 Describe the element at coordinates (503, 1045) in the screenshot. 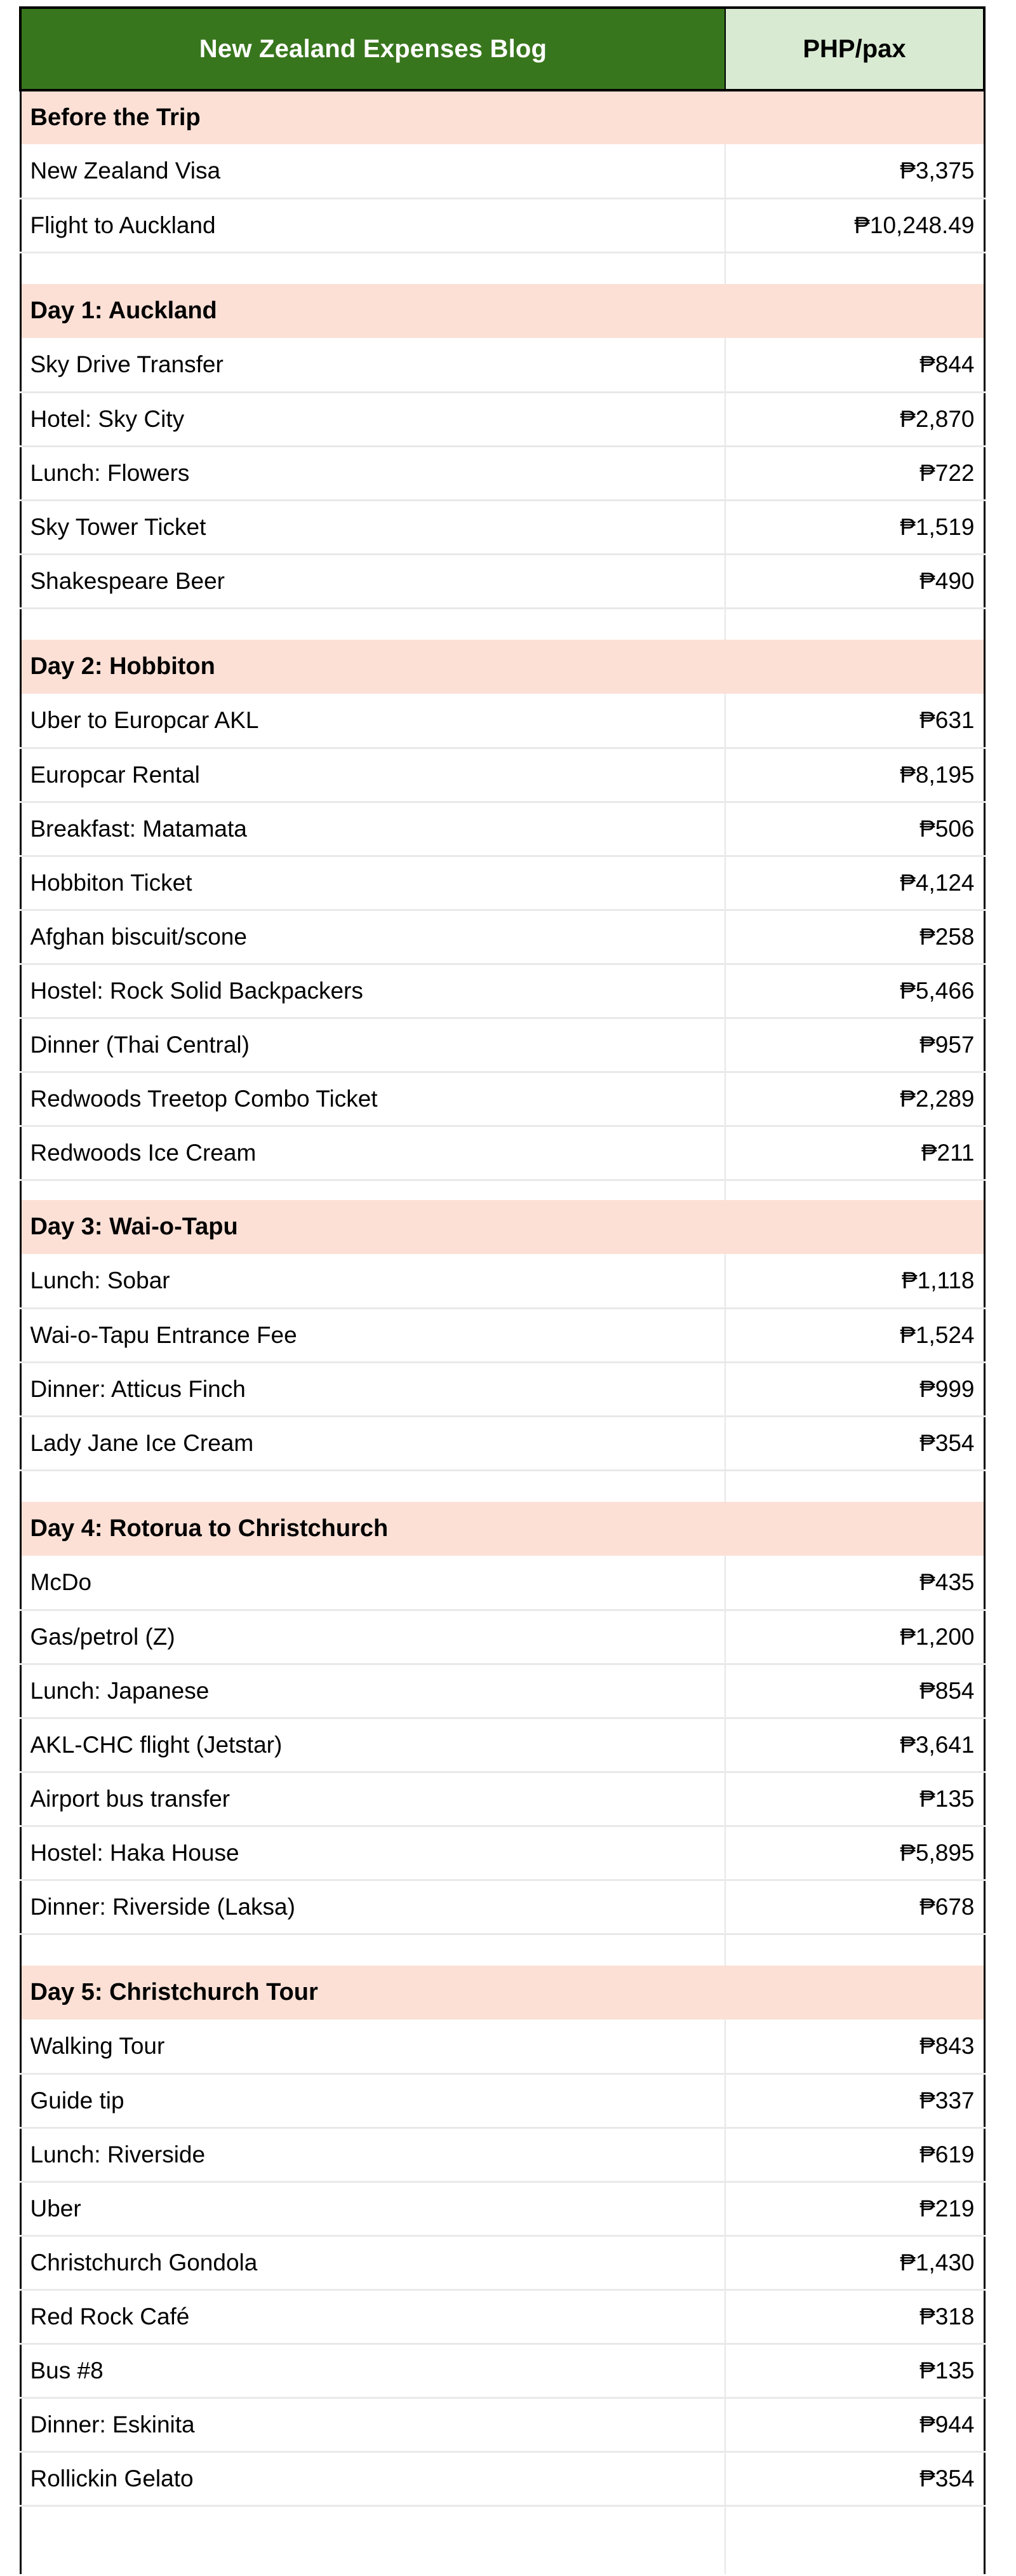

I see `table-row: Dinner (Thai Central) ₱957` at that location.